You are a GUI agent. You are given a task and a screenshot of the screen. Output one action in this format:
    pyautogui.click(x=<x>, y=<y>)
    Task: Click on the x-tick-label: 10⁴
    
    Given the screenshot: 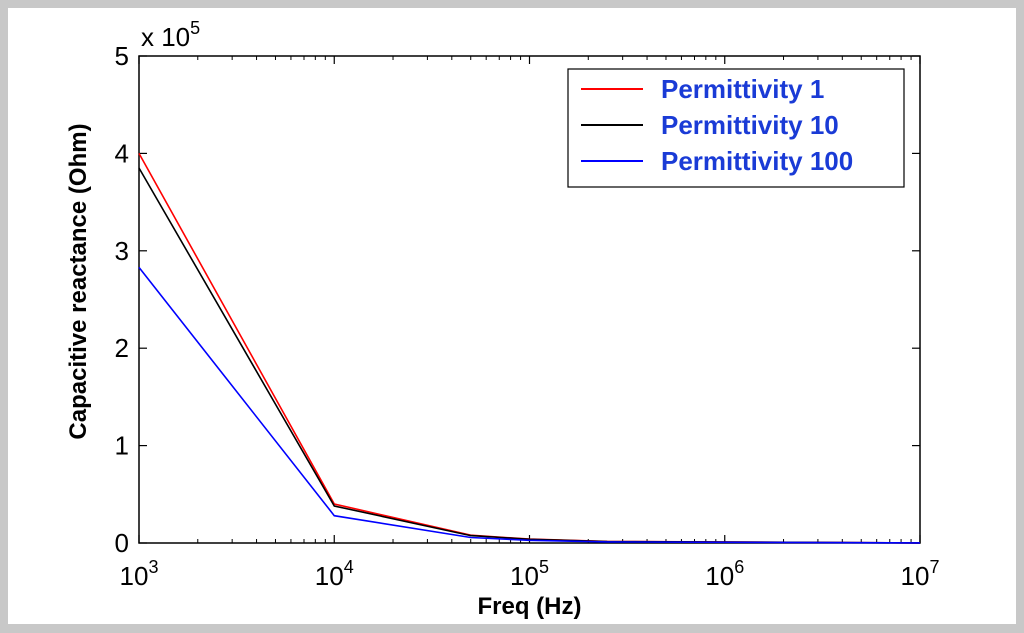 What is the action you would take?
    pyautogui.click(x=334, y=574)
    